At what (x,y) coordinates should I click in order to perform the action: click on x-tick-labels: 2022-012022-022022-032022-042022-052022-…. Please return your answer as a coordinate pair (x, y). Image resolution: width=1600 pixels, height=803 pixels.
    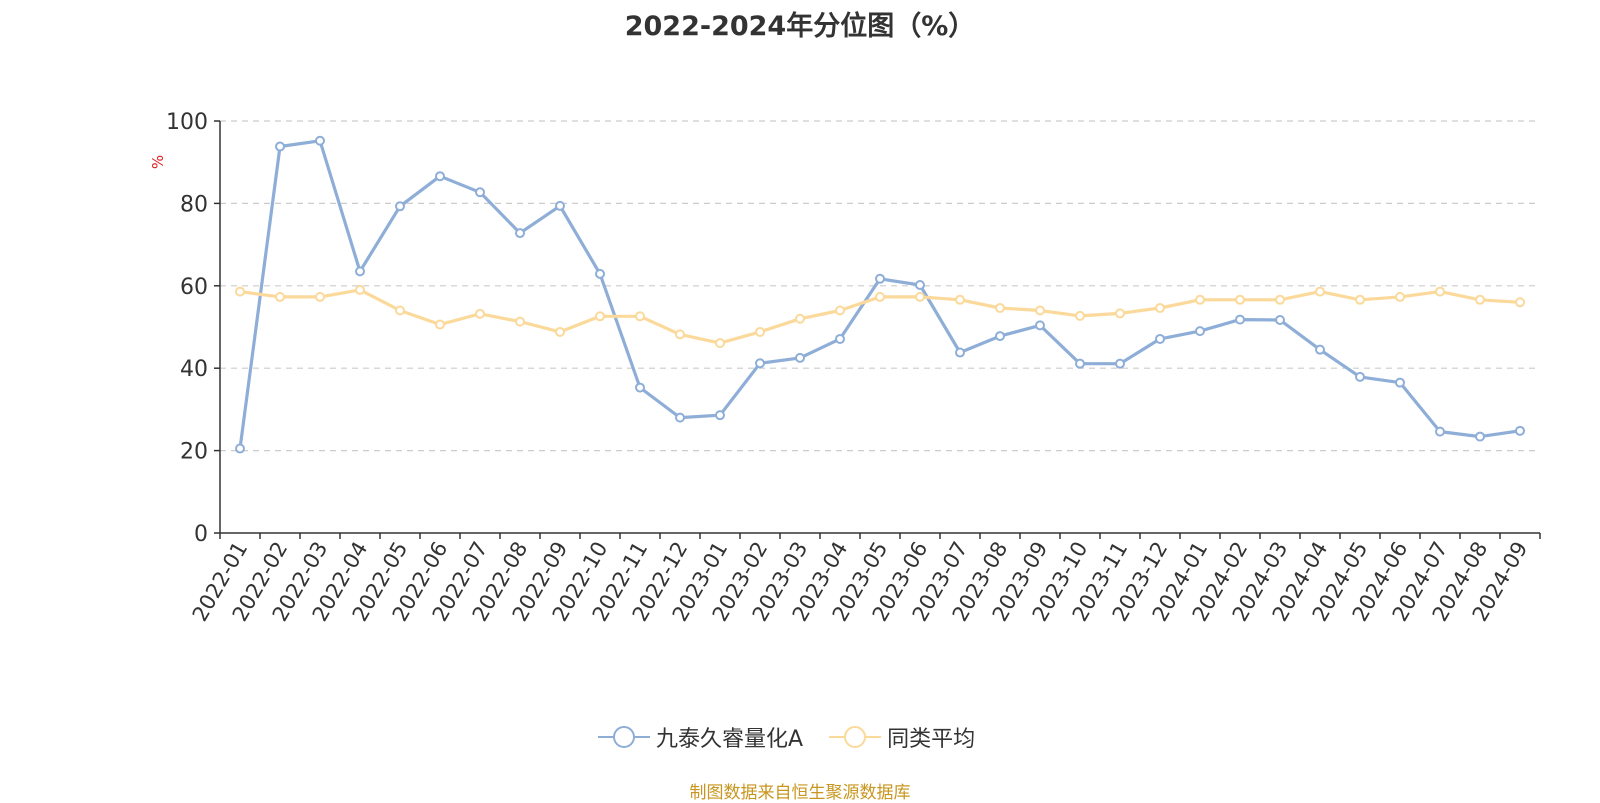
    Looking at the image, I should click on (860, 582).